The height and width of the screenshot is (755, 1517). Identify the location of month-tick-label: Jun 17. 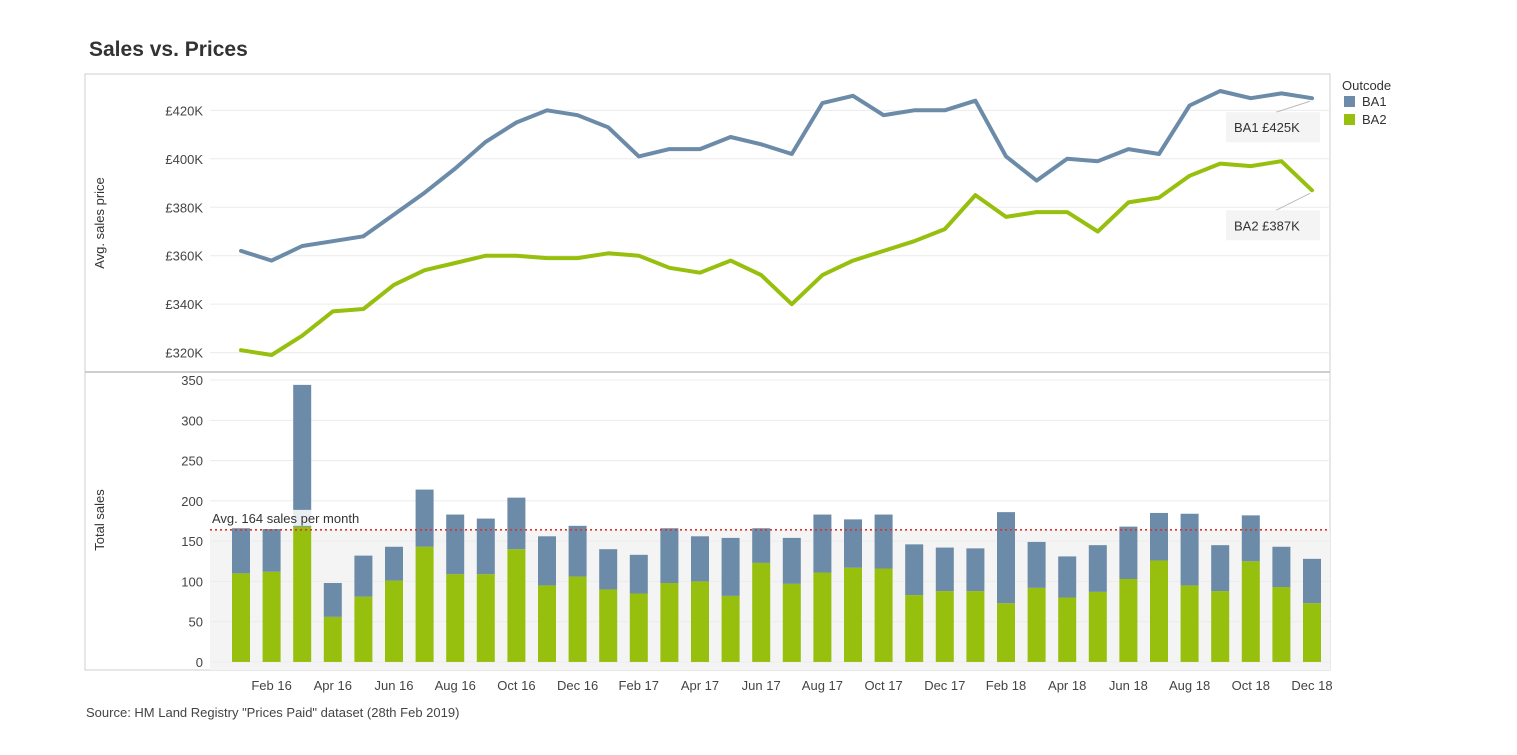
(761, 685).